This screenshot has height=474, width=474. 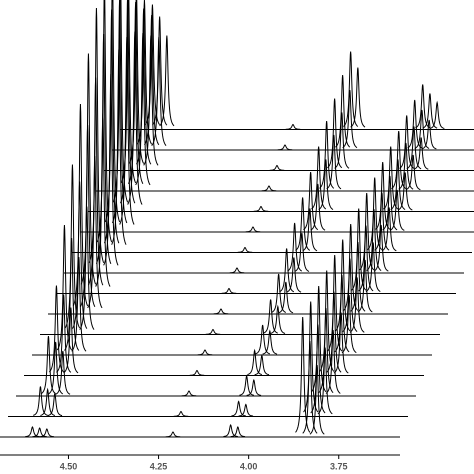 What do you see at coordinates (249, 466) in the screenshot?
I see `x-tick-label: 4.00` at bounding box center [249, 466].